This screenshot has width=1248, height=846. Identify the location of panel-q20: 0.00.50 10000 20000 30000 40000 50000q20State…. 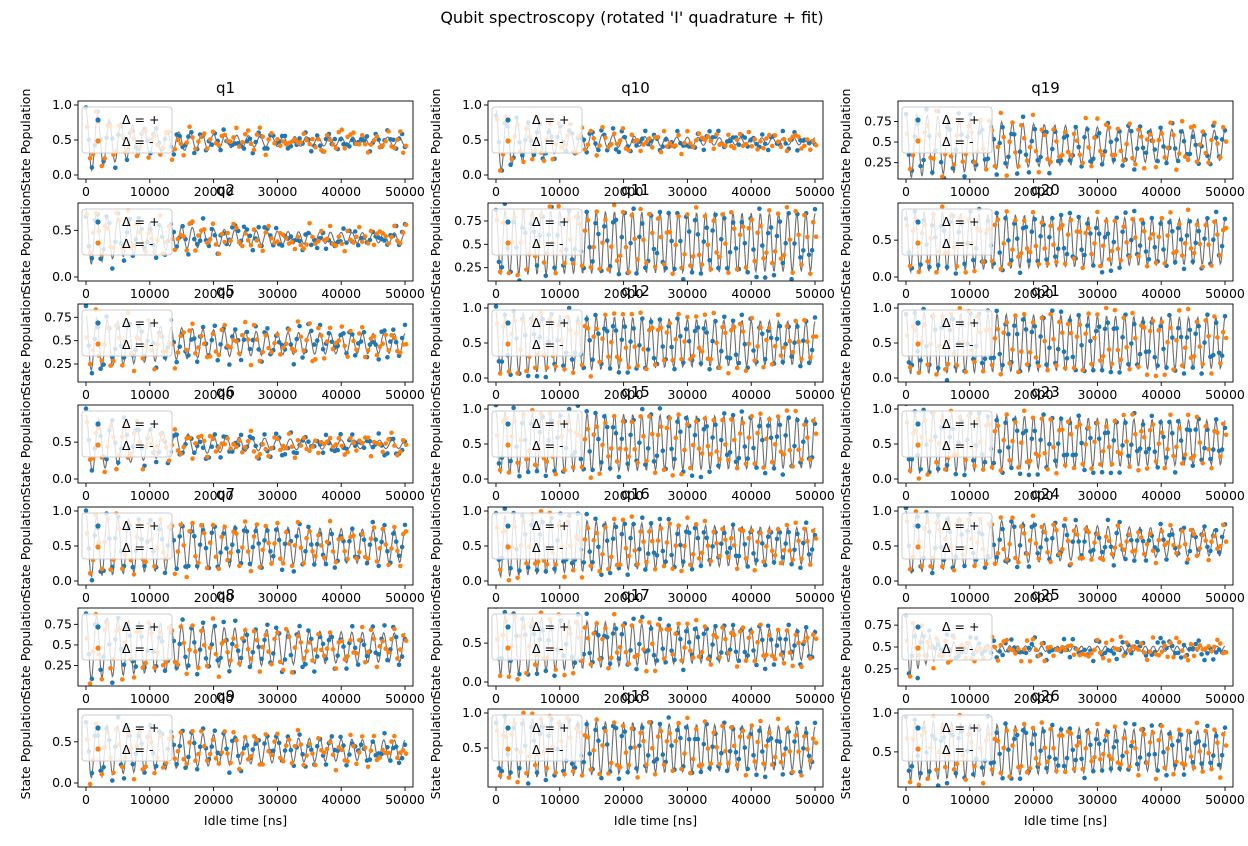
(1041, 241).